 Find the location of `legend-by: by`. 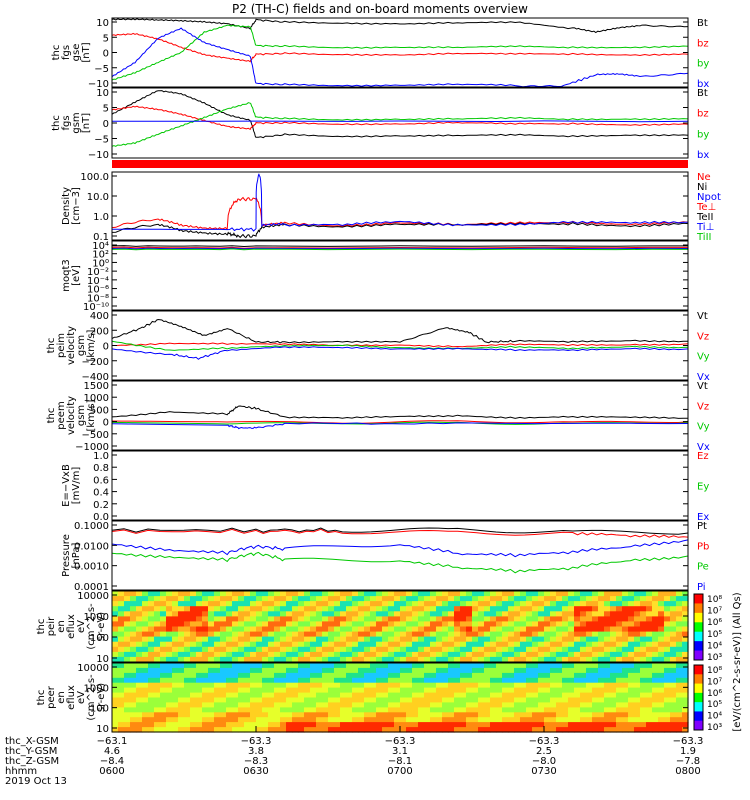

legend-by: by is located at coordinates (703, 134).